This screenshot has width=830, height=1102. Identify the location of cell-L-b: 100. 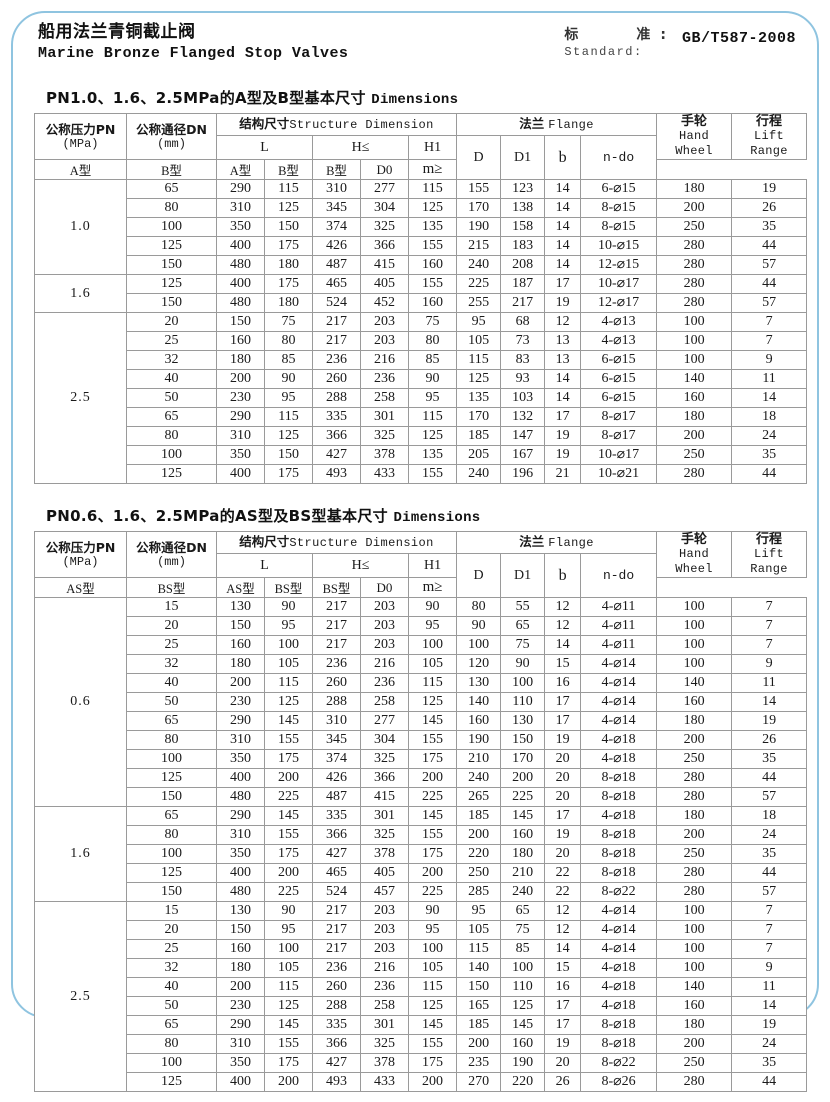
(288, 645).